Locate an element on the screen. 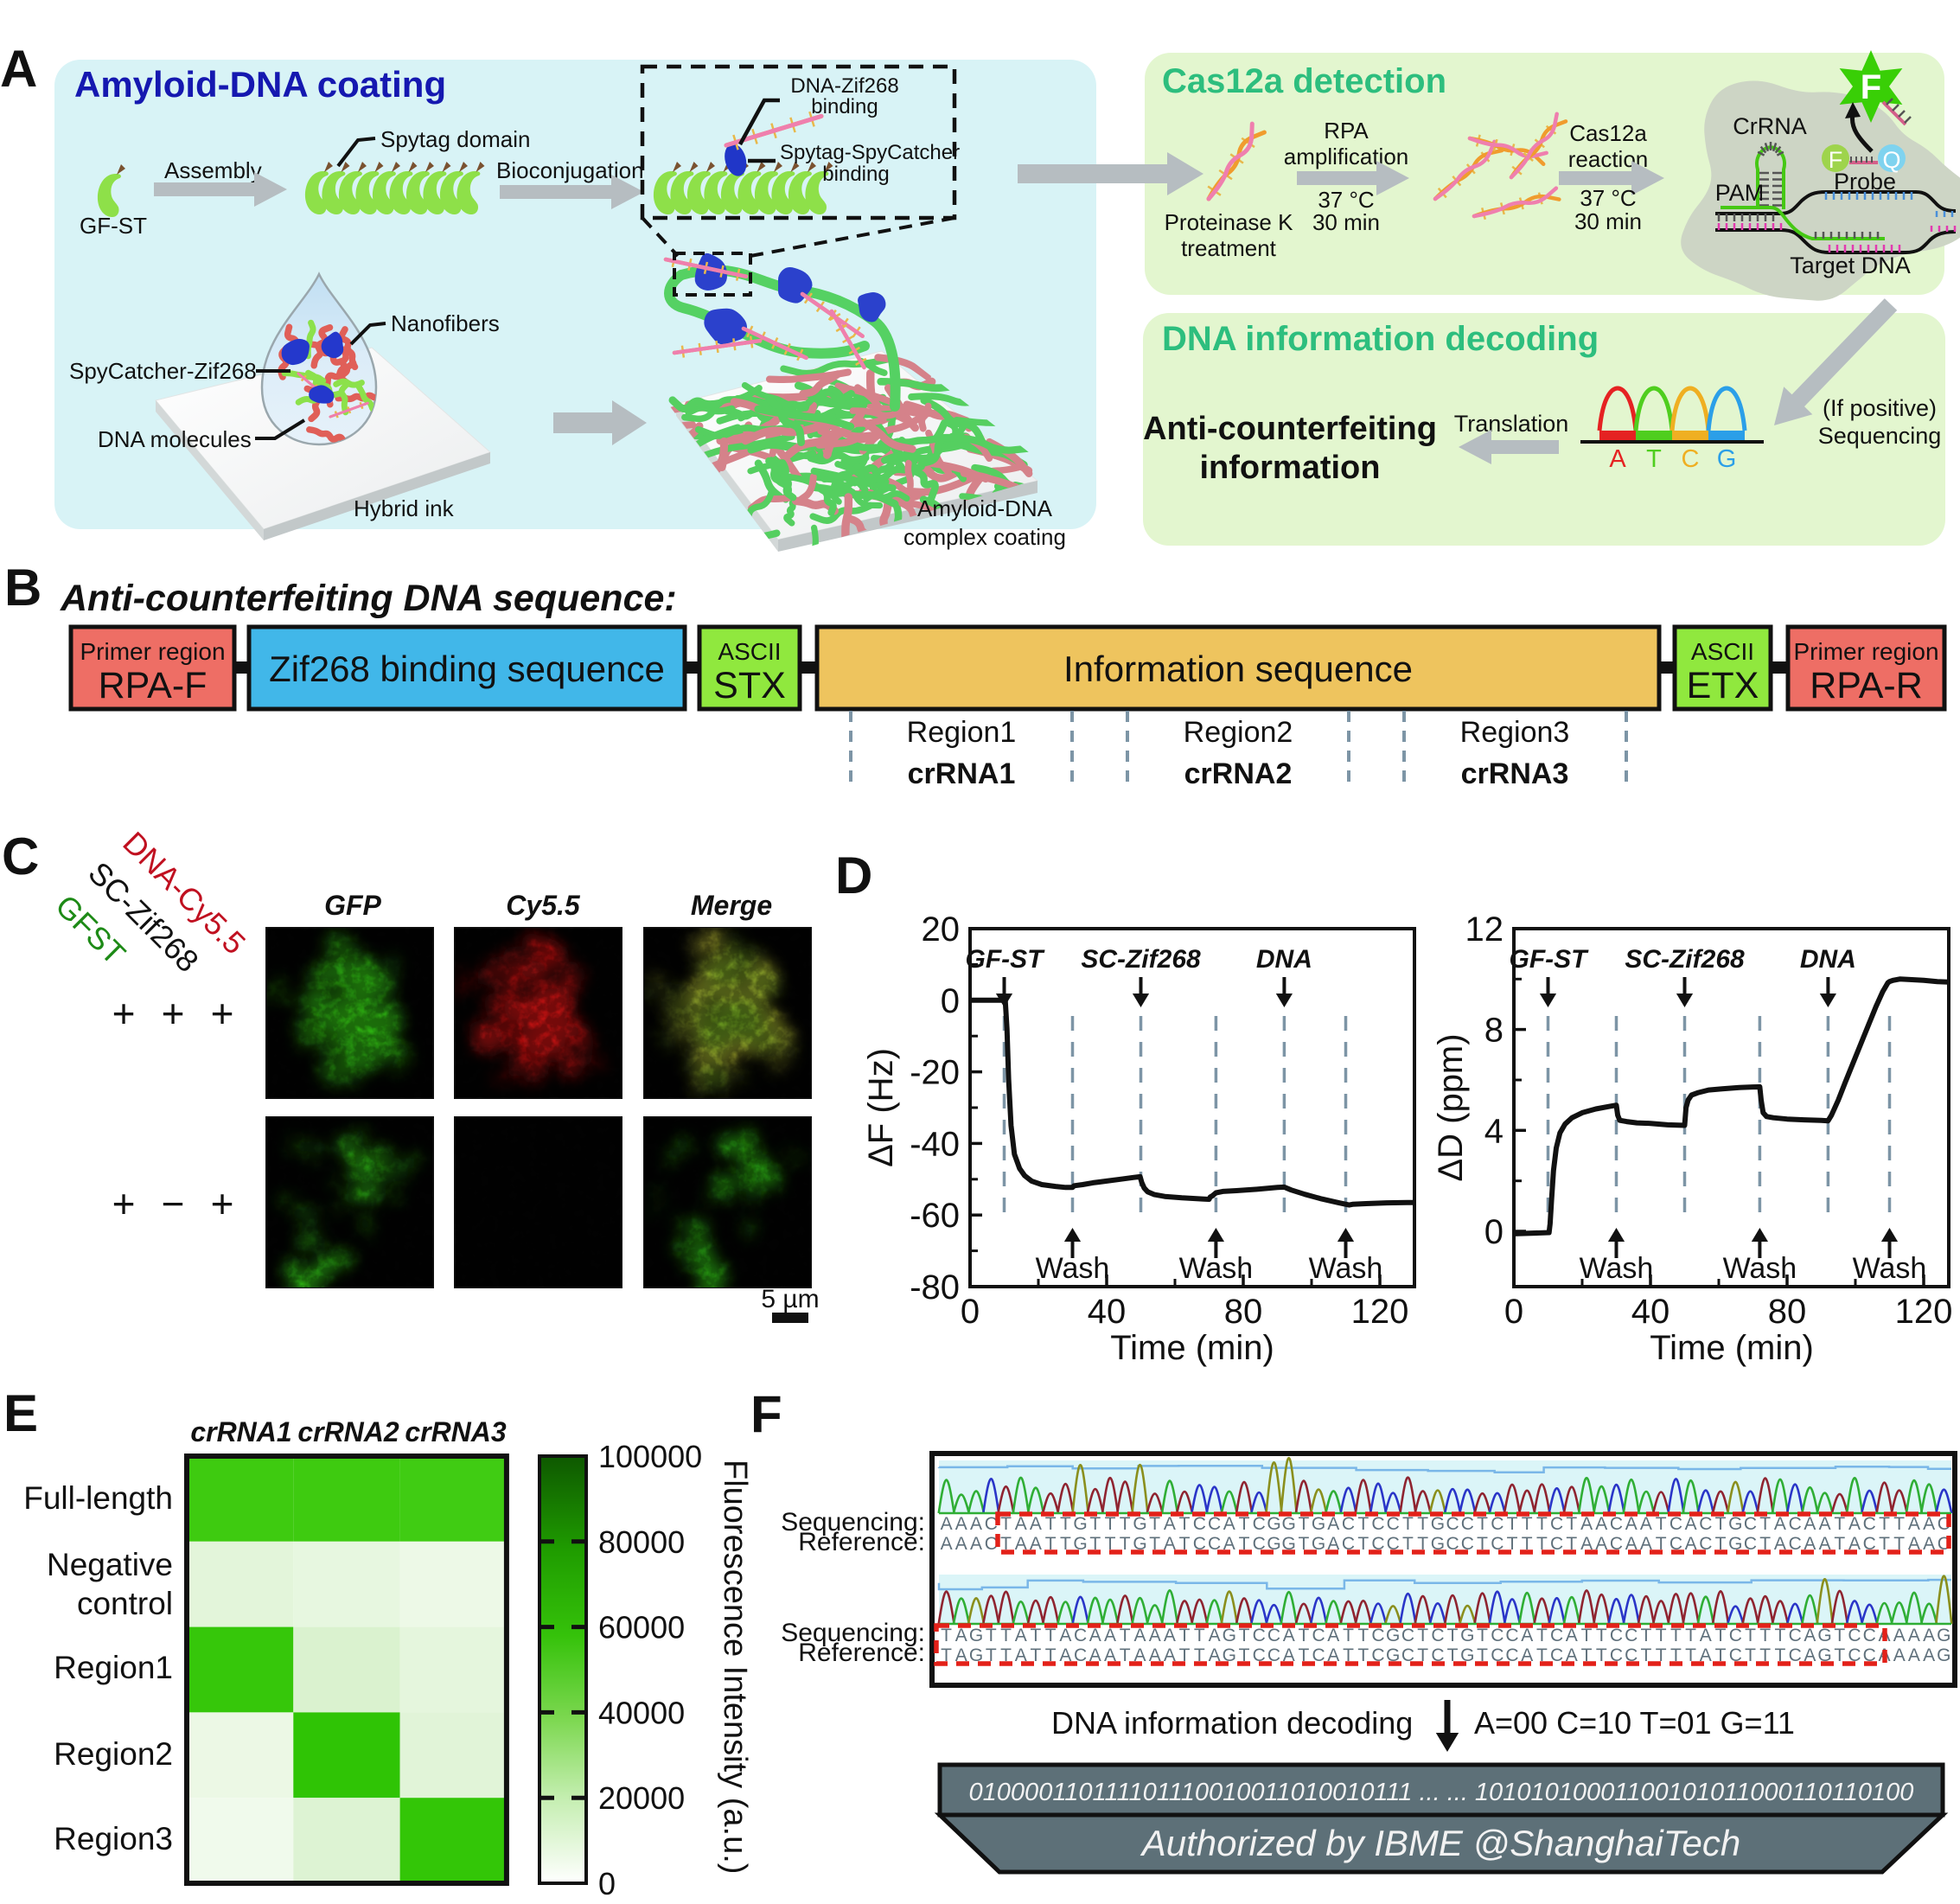 This screenshot has height=1904, width=1960. svg-text: 0 is located at coordinates (1494, 1232).